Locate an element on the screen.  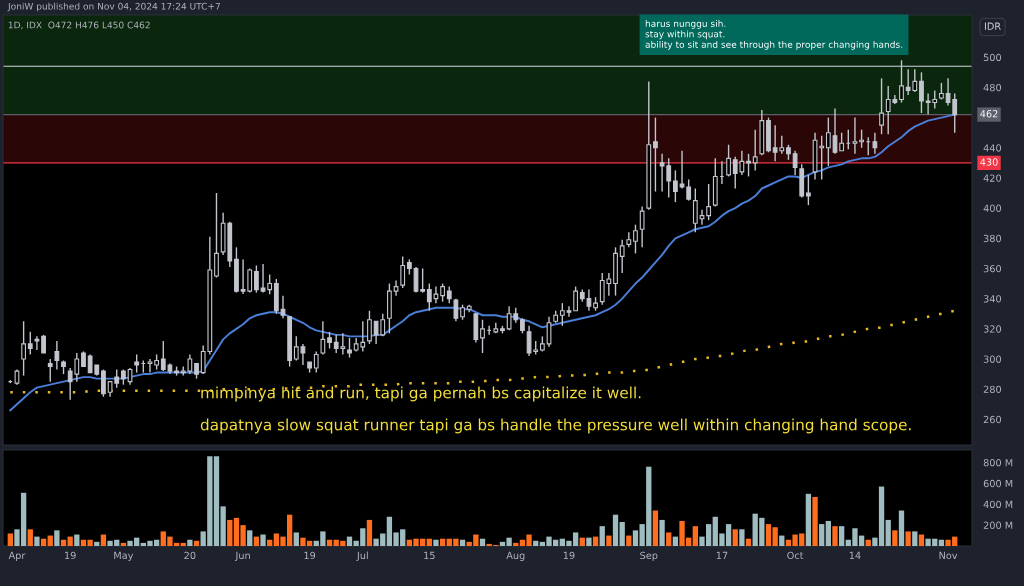
x-tick-label: 14 is located at coordinates (855, 555).